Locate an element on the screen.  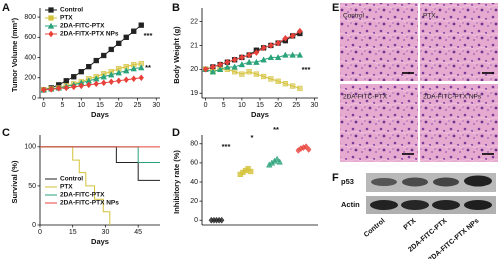
blot-strip is located at coordinates (431, 205).